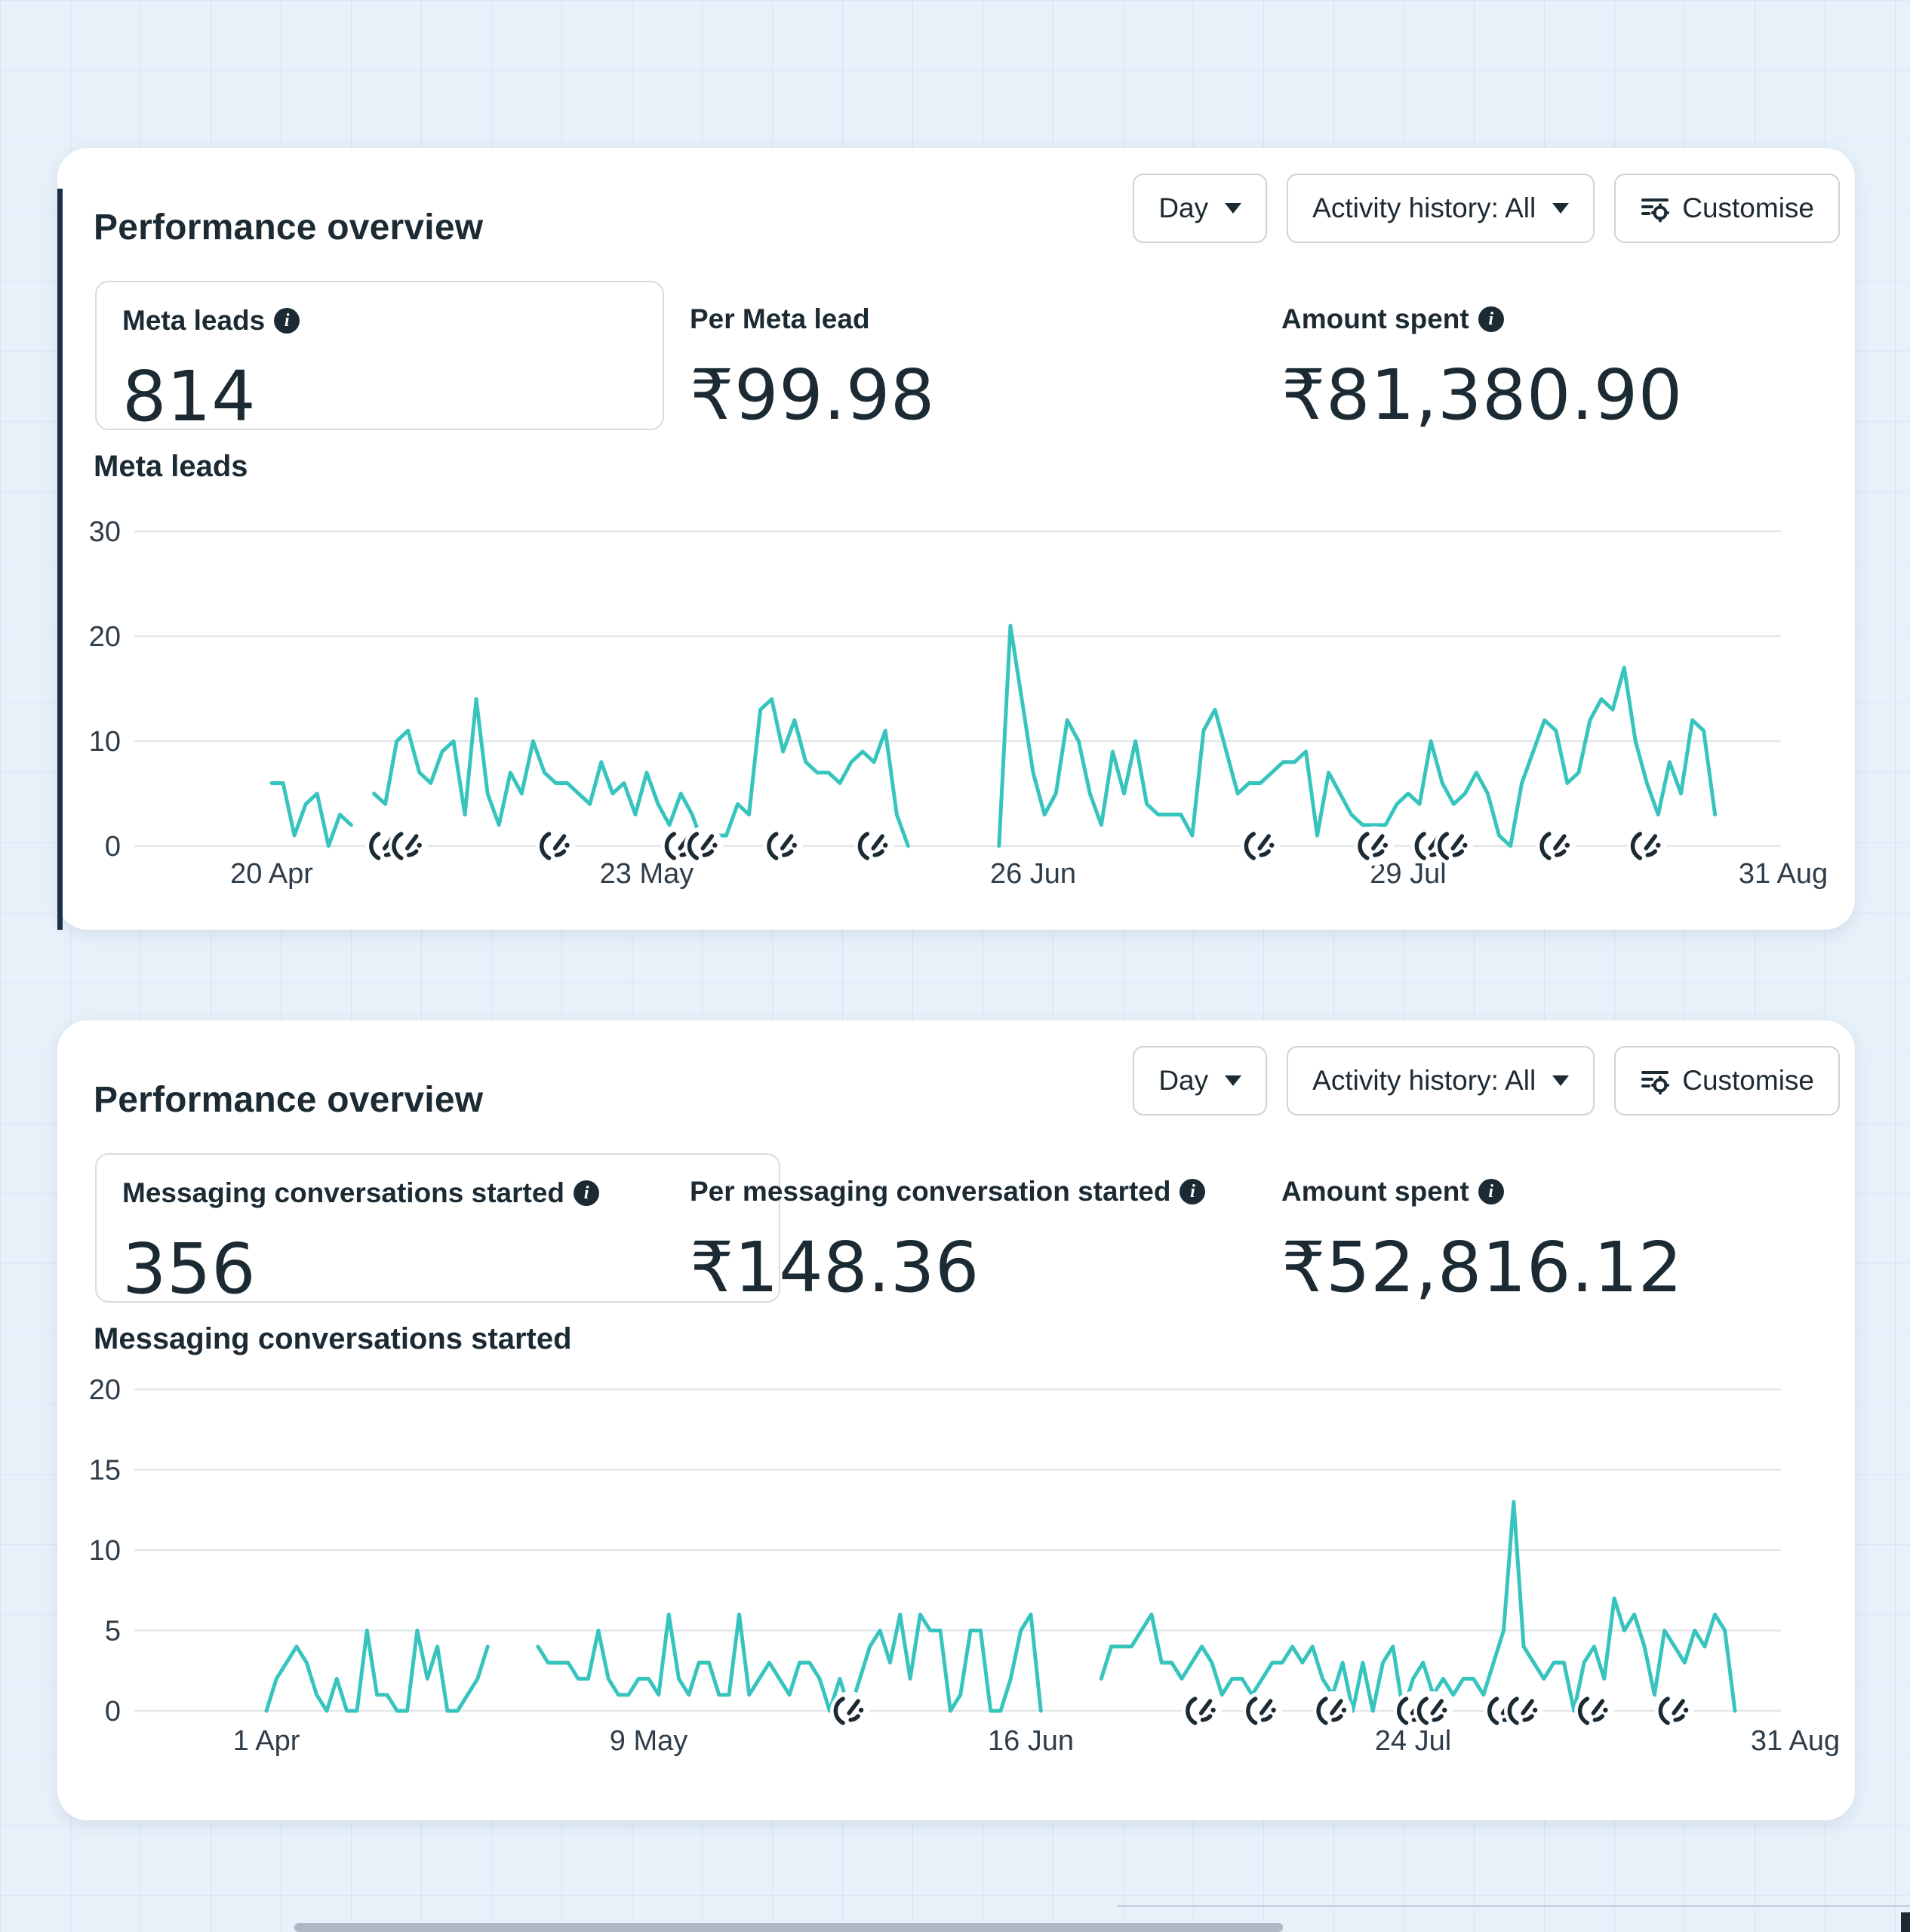 Image resolution: width=1910 pixels, height=1932 pixels. Describe the element at coordinates (113, 1631) in the screenshot. I see `y-axis-tick-label: 5` at that location.